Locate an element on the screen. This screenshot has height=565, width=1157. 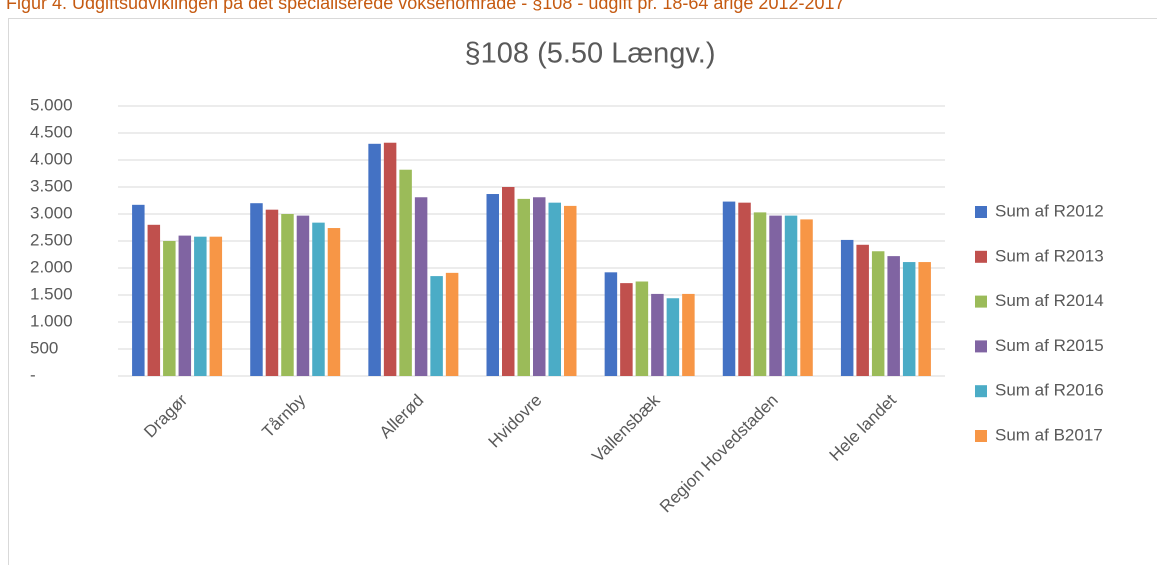
y-tick-label: 1.000 is located at coordinates (51, 320).